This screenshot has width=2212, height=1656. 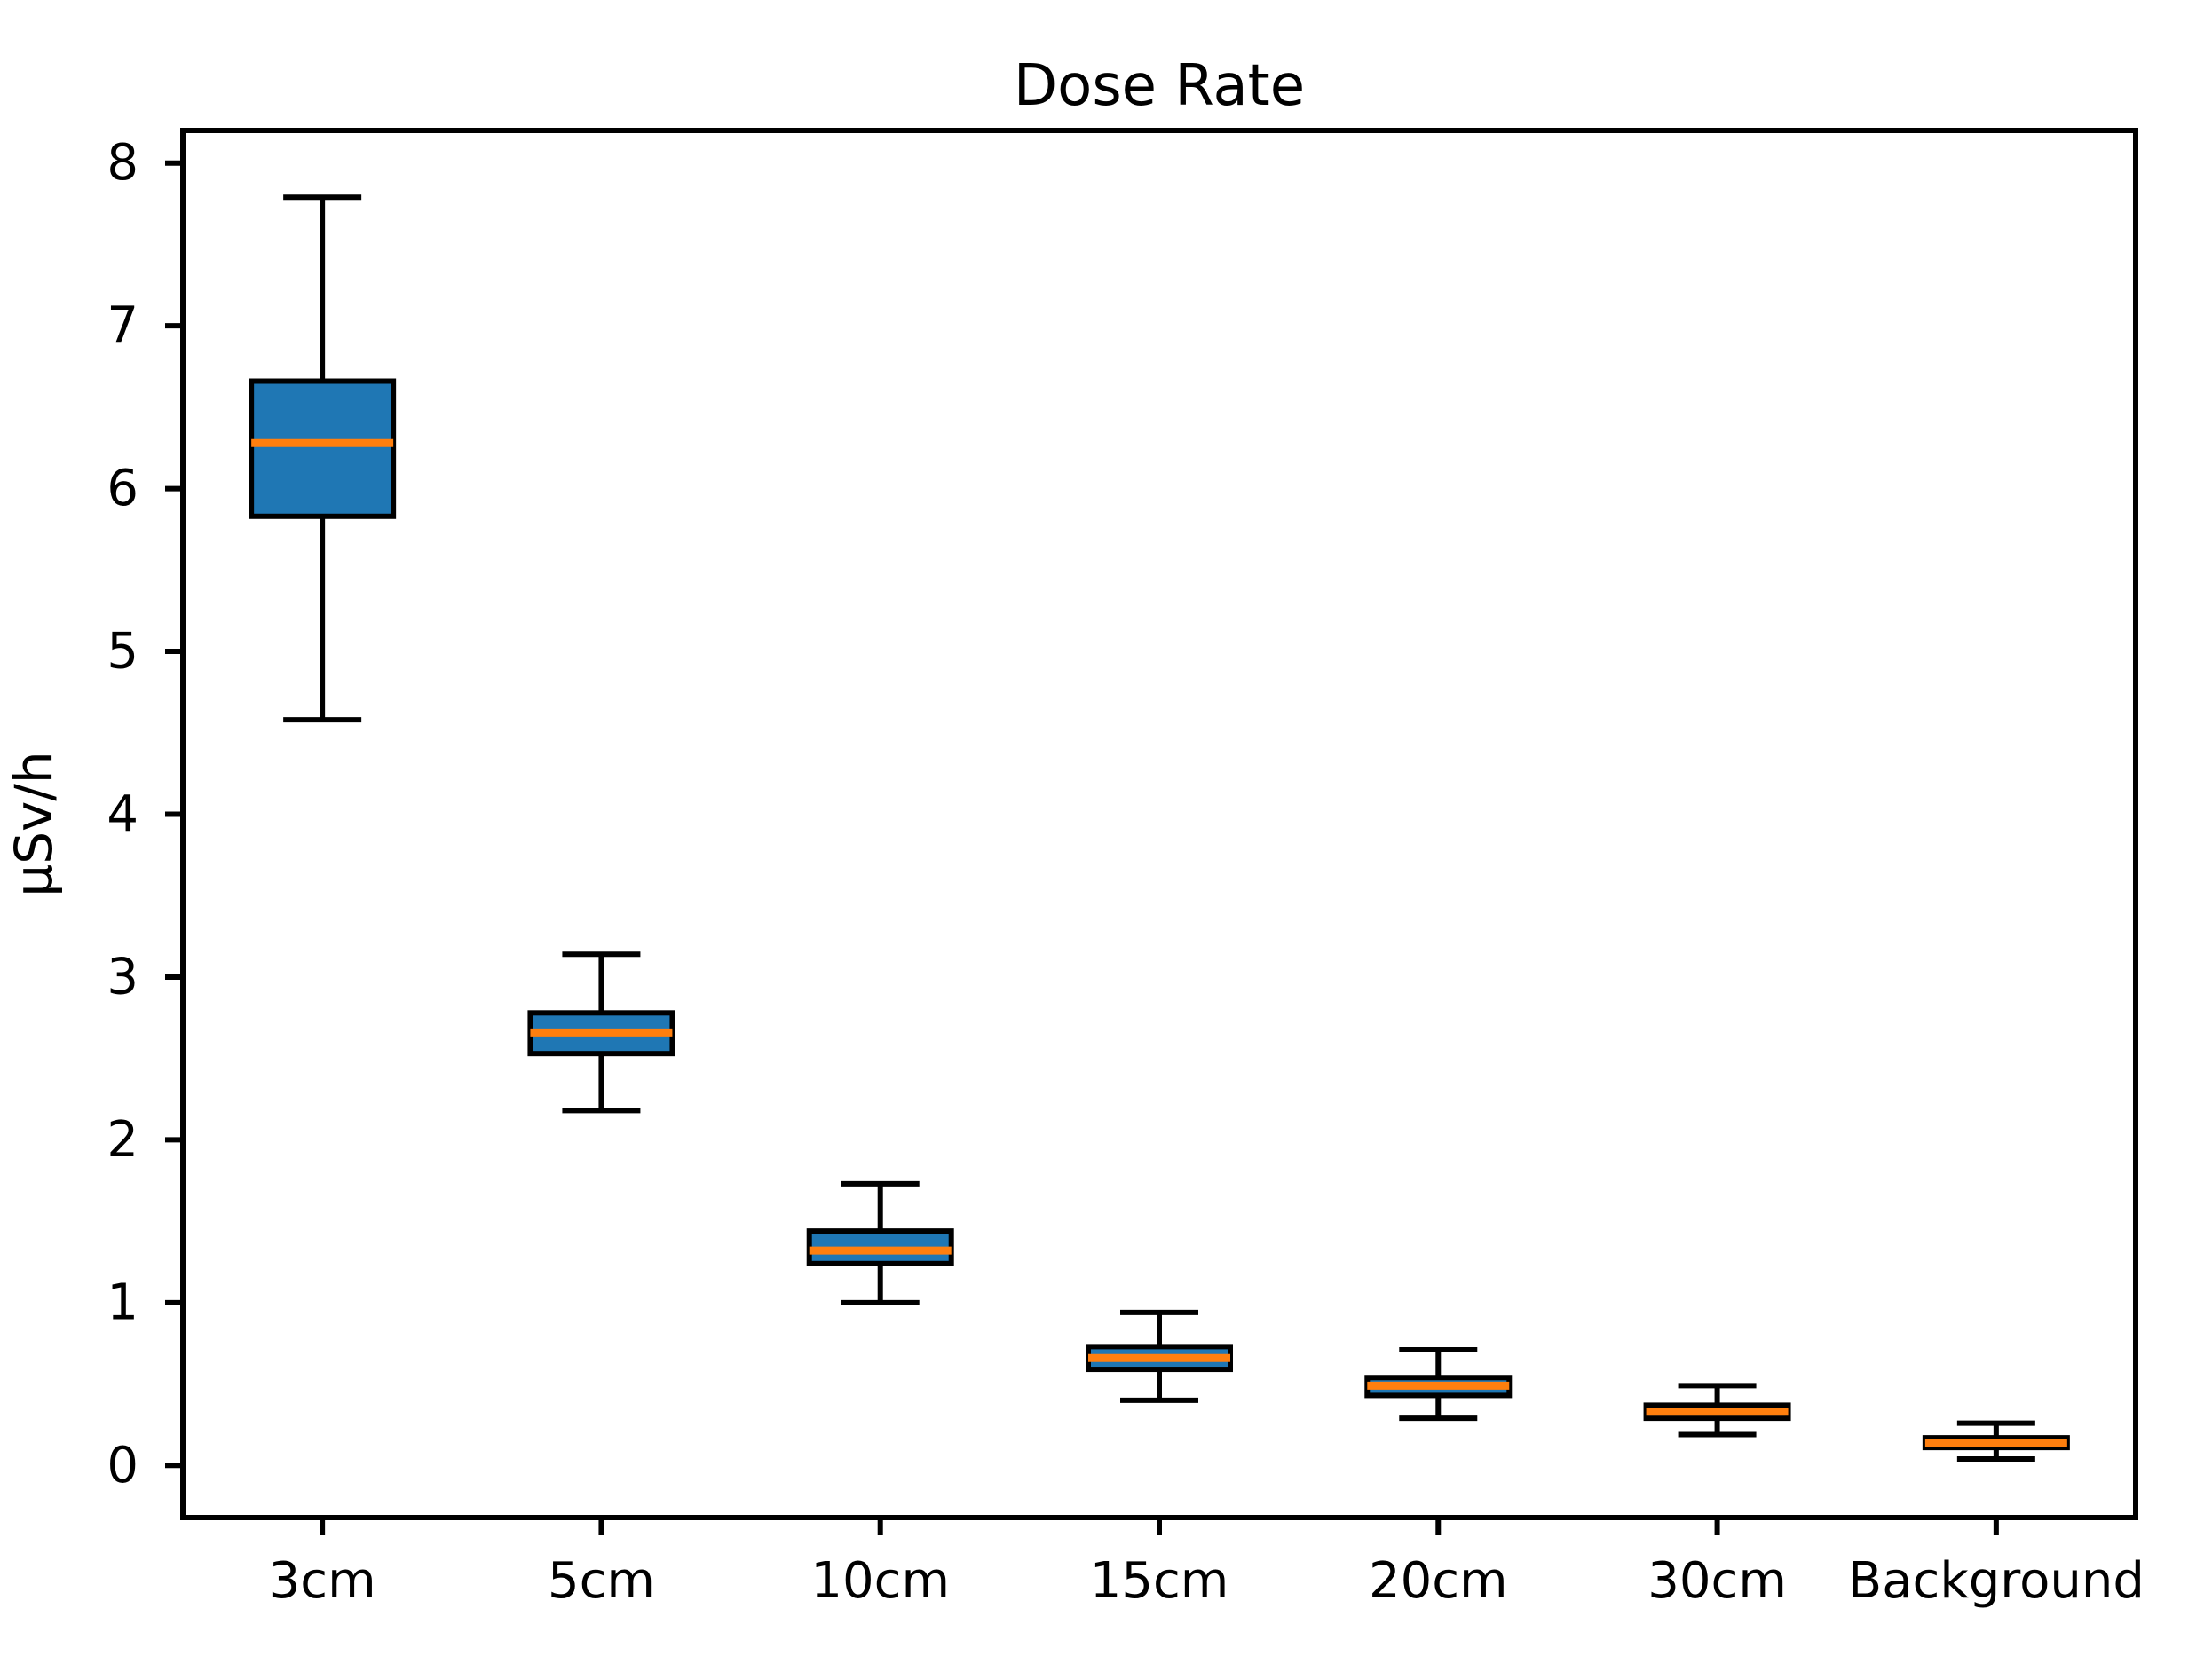 What do you see at coordinates (1159, 86) in the screenshot?
I see `chart-title: Dose Rate` at bounding box center [1159, 86].